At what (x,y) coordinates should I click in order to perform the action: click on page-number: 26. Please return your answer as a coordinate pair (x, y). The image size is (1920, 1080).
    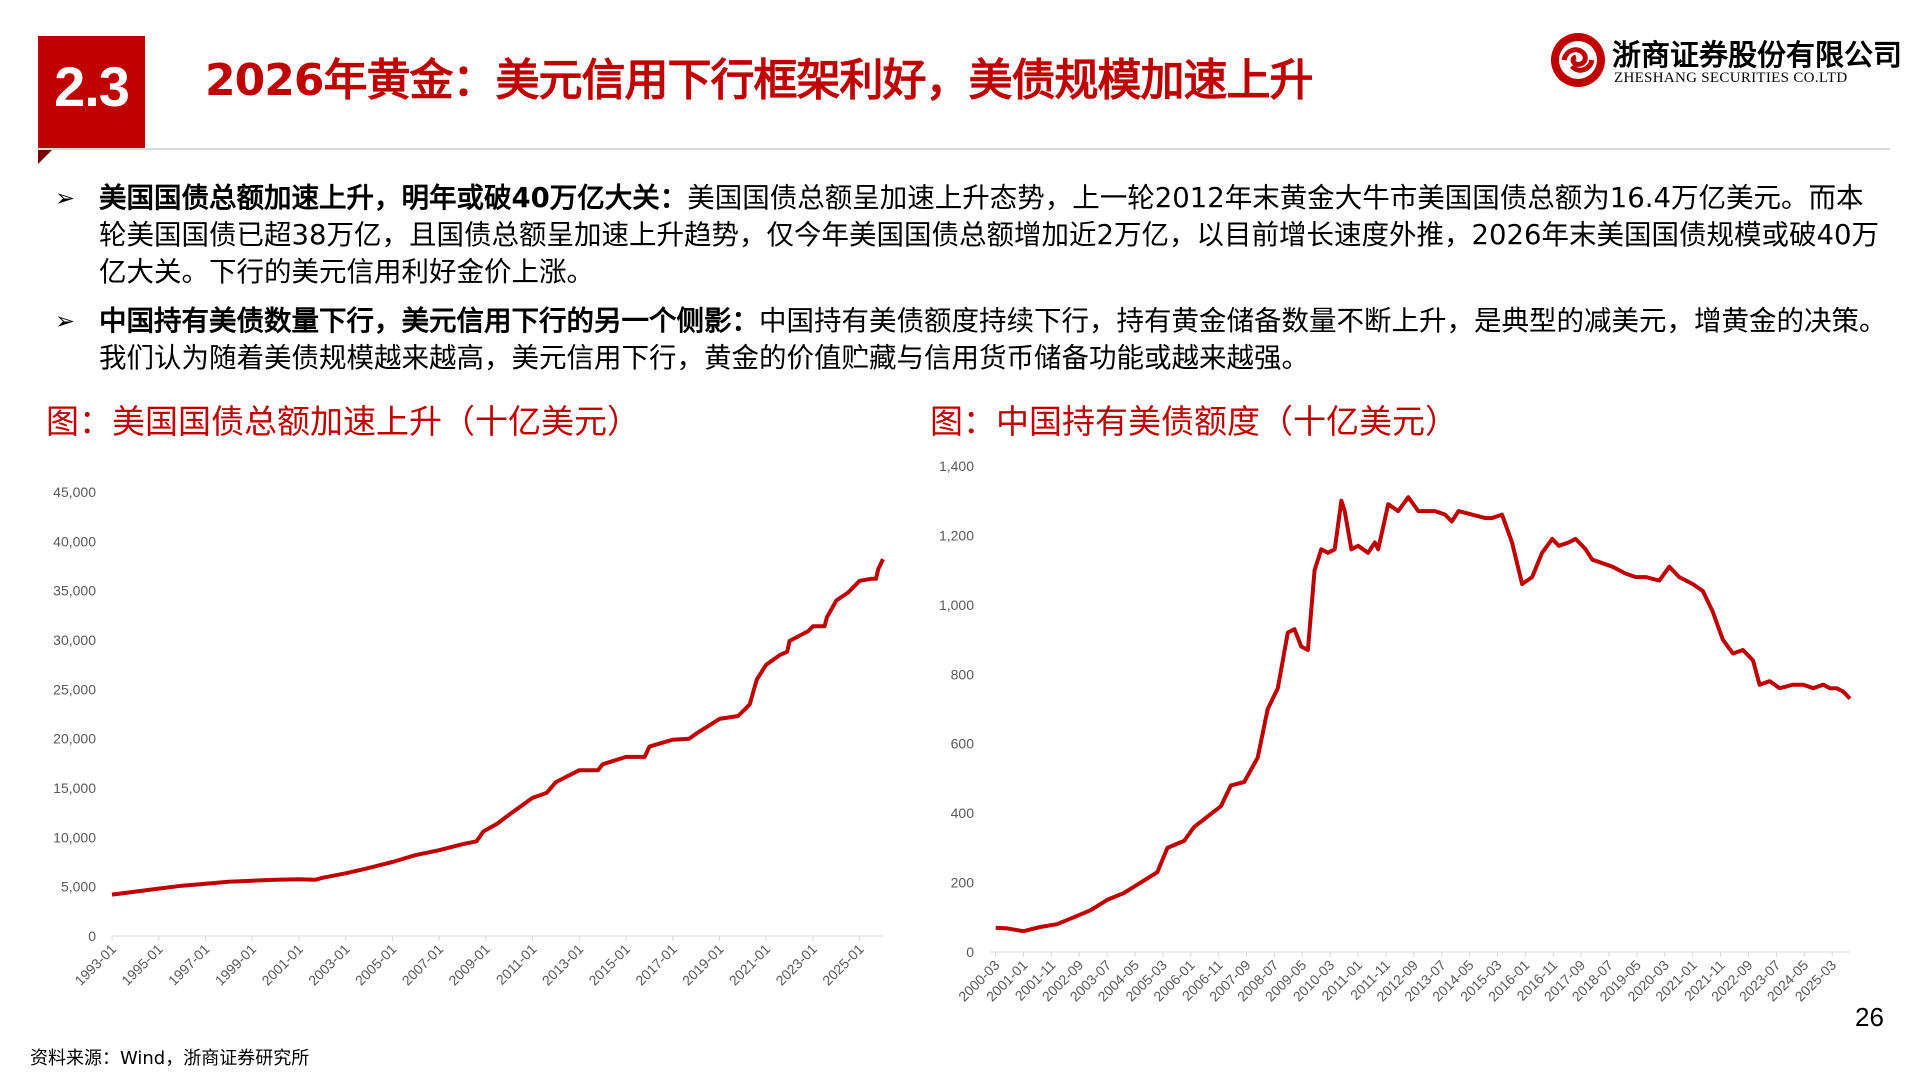
    Looking at the image, I should click on (1869, 1017).